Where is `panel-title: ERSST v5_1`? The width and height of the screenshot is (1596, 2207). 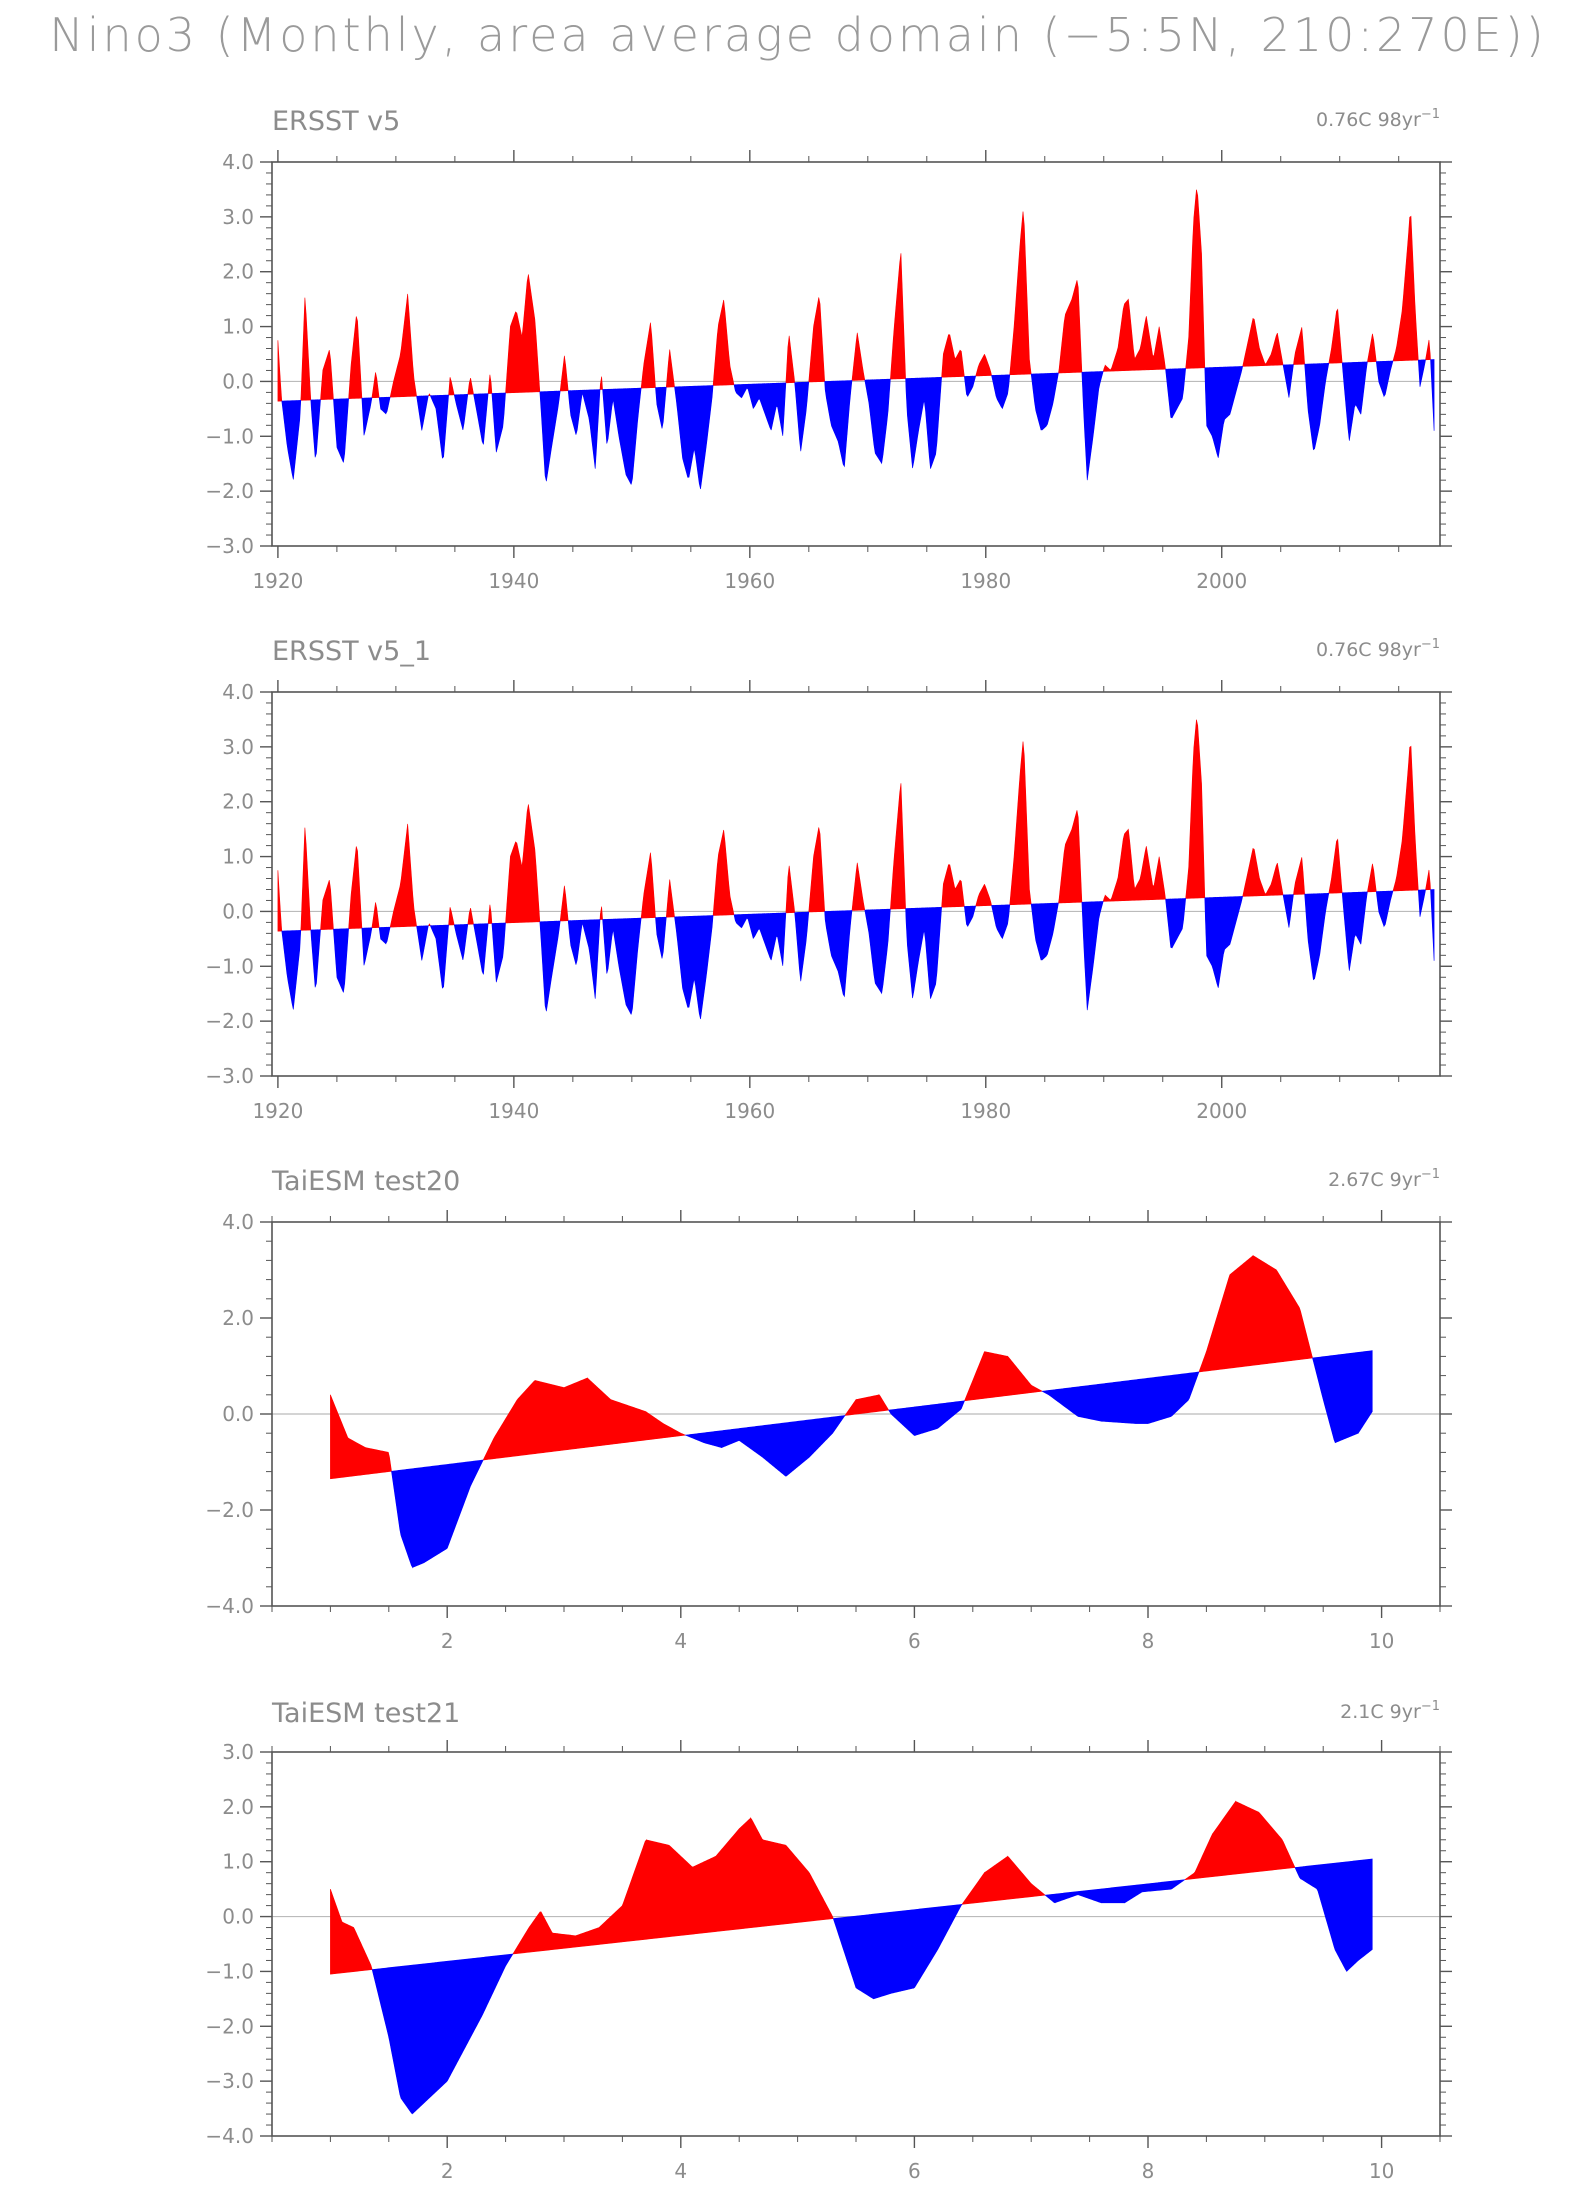
panel-title: ERSST v5_1 is located at coordinates (351, 651).